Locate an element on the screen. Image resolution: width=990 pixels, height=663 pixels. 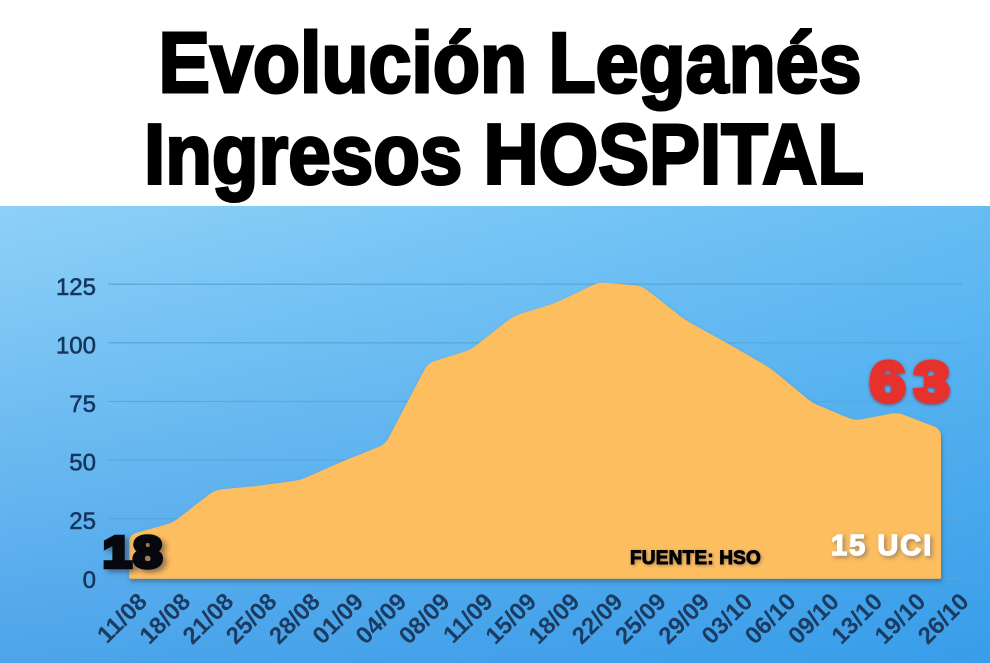
svg-text: 75 is located at coordinates (82, 404).